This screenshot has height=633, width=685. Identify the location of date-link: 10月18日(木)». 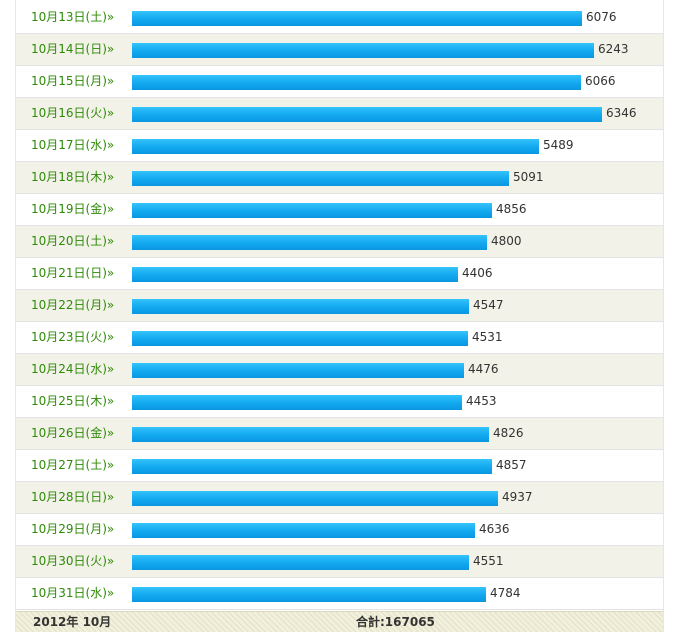
(73, 177).